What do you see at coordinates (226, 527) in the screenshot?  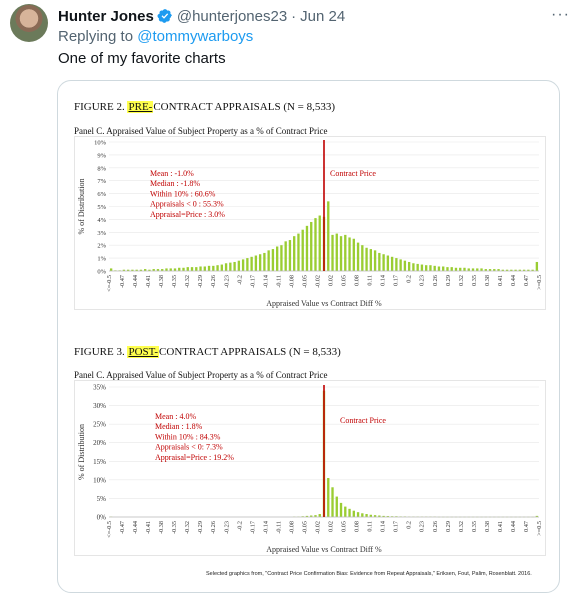 I see `x-tick-label: -0.23` at bounding box center [226, 527].